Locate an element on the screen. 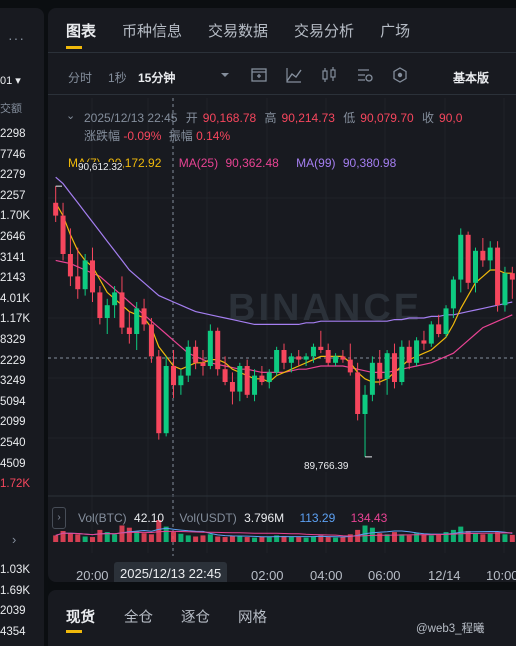 The width and height of the screenshot is (516, 646). order-book-value: 2099 is located at coordinates (13, 422).